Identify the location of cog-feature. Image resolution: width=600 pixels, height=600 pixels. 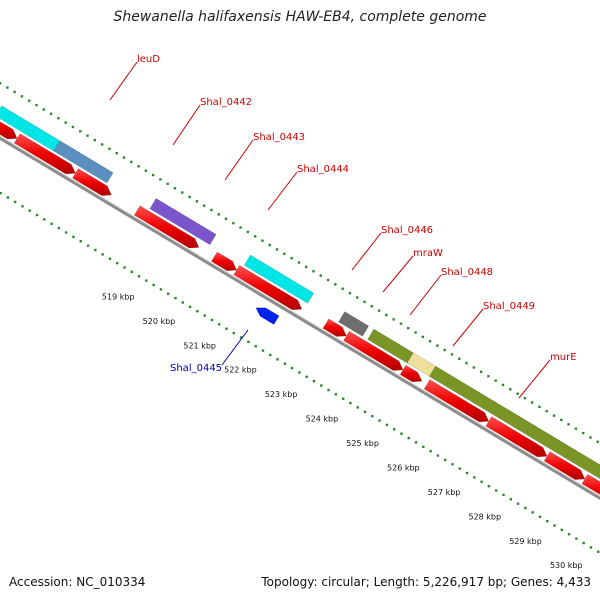
(279, 279).